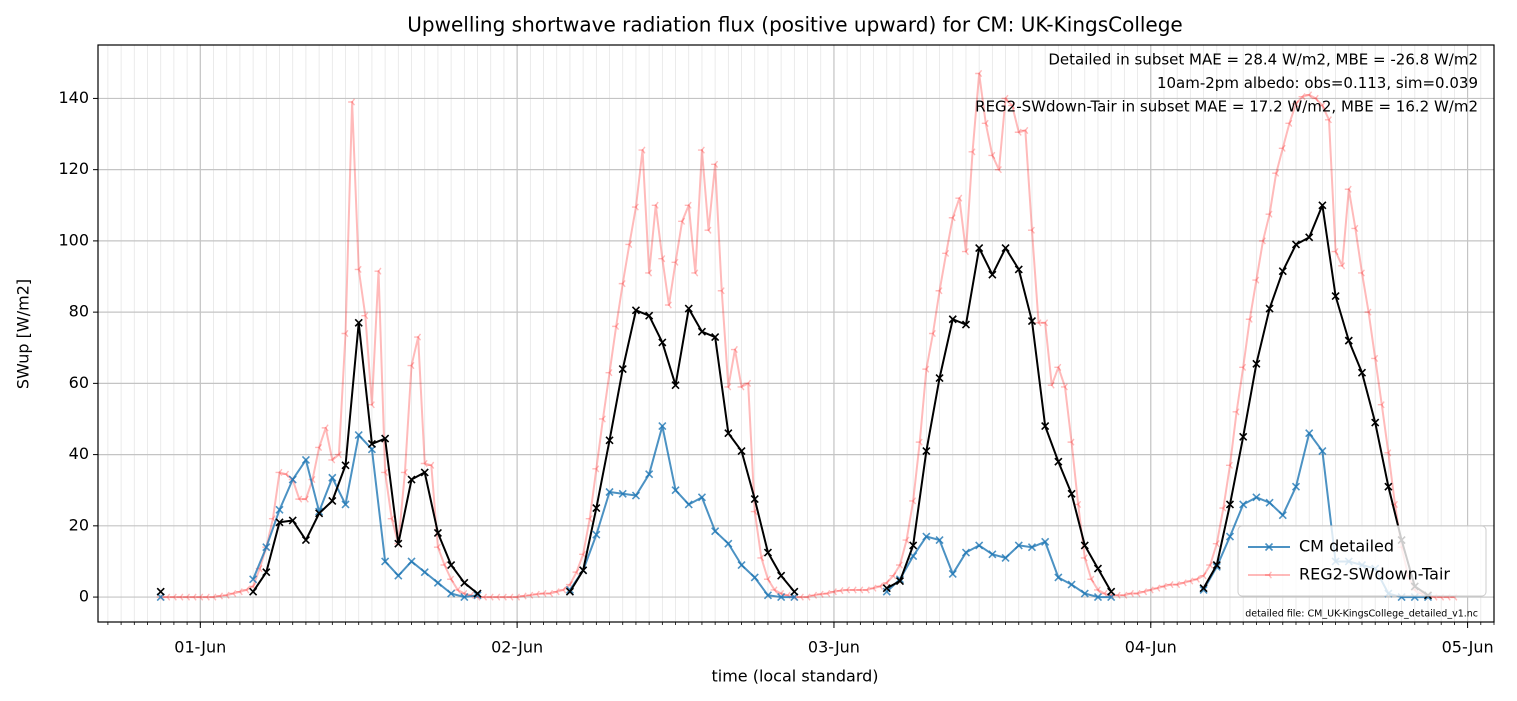  What do you see at coordinates (834, 647) in the screenshot?
I see `x-tick-label: 03-Jun` at bounding box center [834, 647].